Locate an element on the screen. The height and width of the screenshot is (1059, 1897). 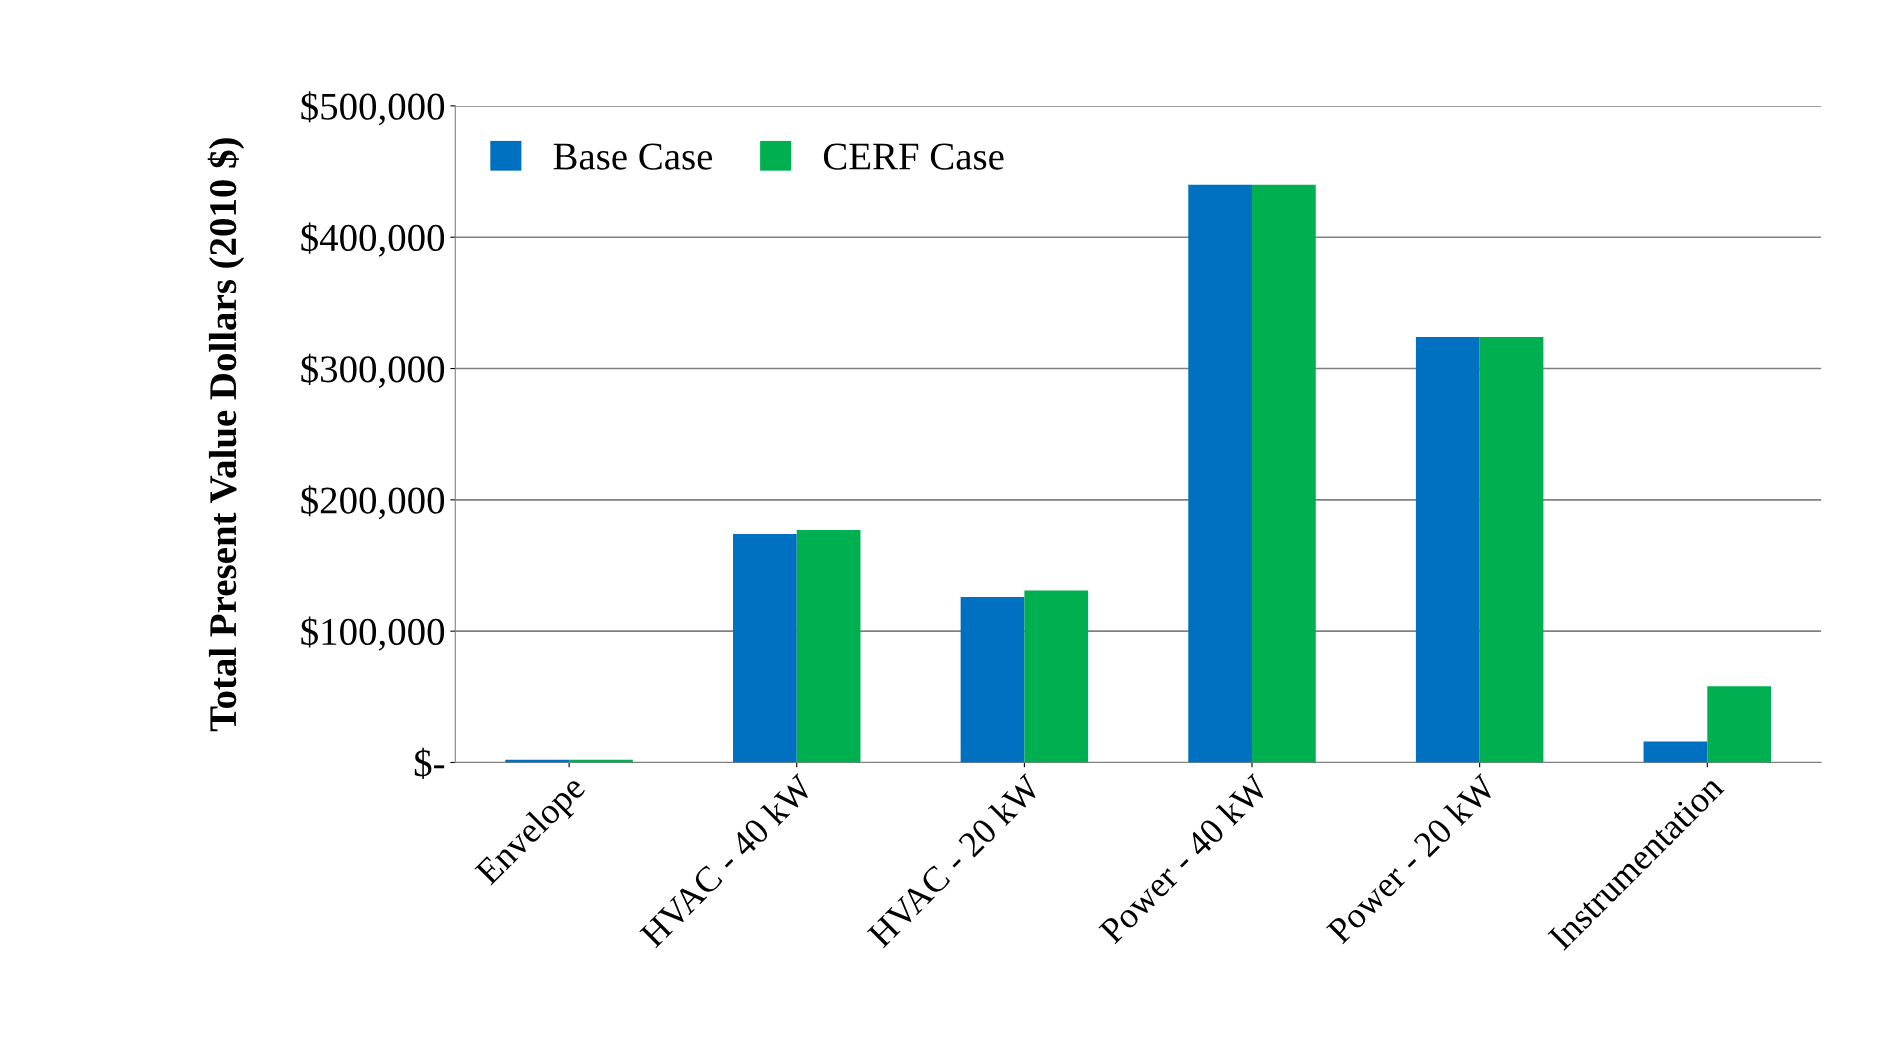
y-tick-label: $- is located at coordinates (429, 763).